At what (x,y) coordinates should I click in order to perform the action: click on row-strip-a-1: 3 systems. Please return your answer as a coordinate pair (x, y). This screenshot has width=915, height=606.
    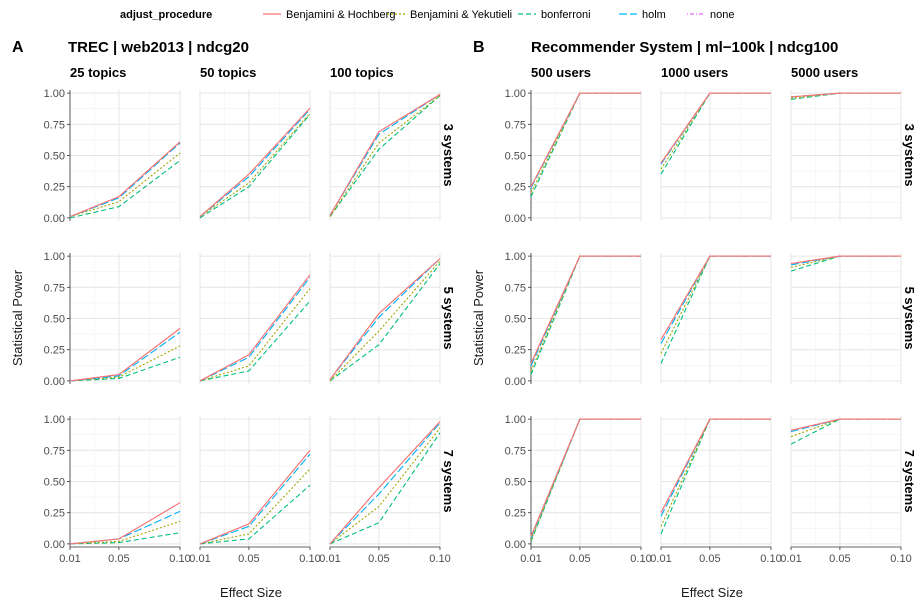
    Looking at the image, I should click on (448, 155).